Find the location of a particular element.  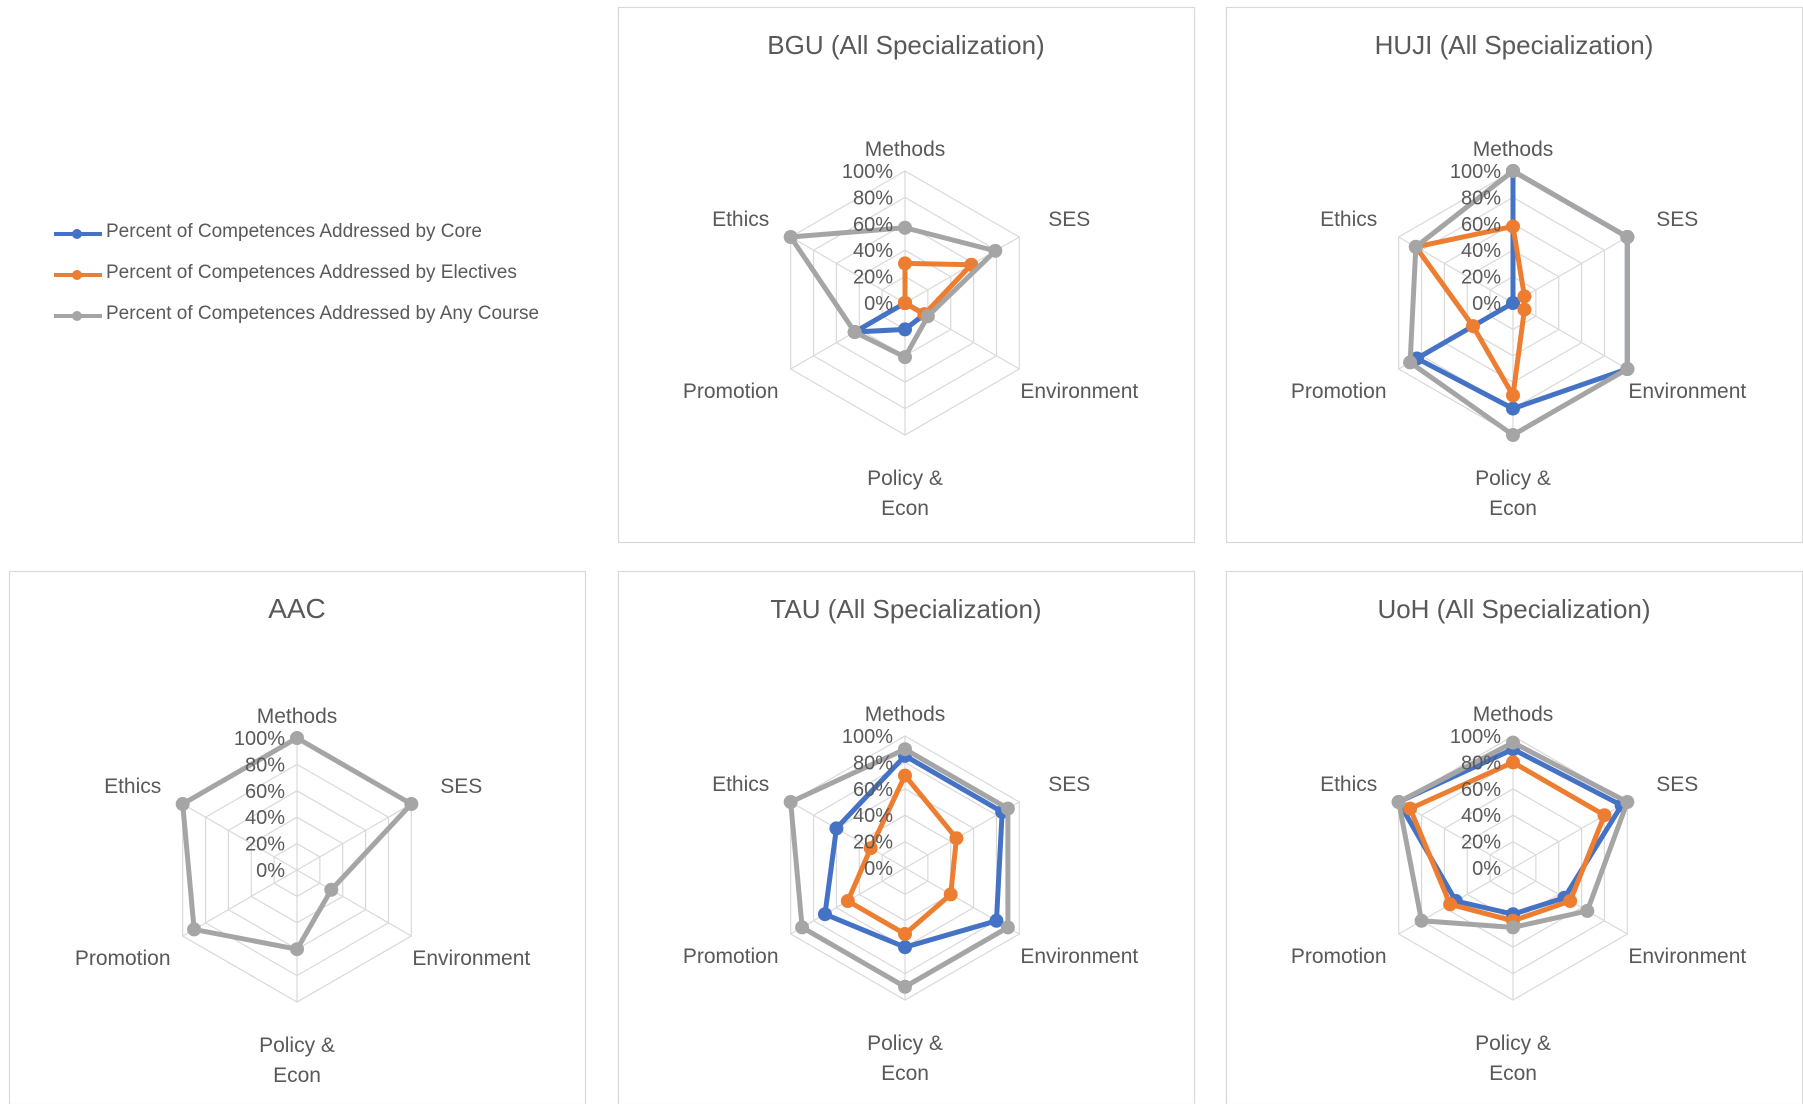

chart-title: AAC is located at coordinates (297, 608).